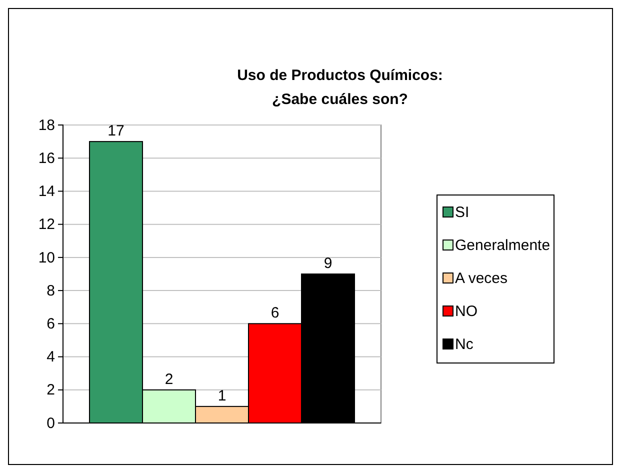 This screenshot has height=469, width=620. Describe the element at coordinates (116, 131) in the screenshot. I see `data-label: 17` at that location.